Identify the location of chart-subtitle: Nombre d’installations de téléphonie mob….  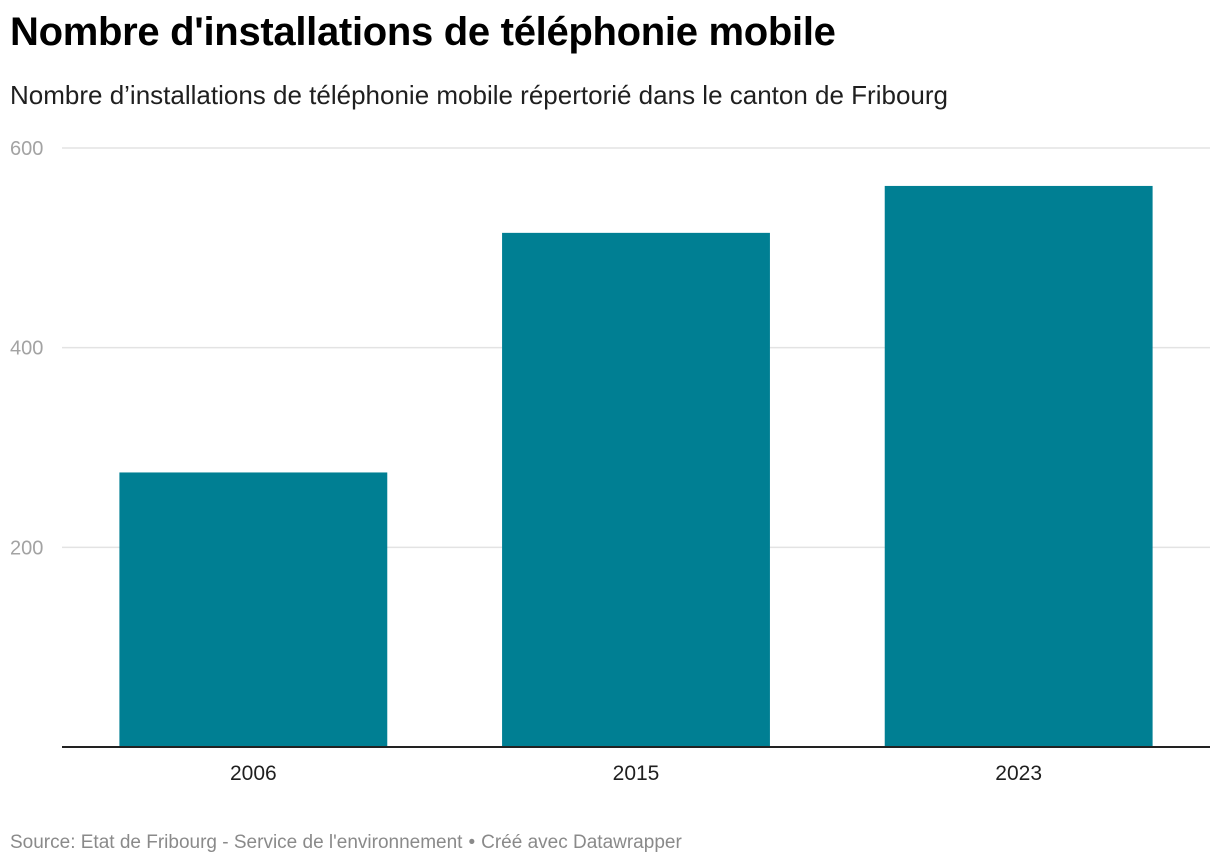
(479, 95).